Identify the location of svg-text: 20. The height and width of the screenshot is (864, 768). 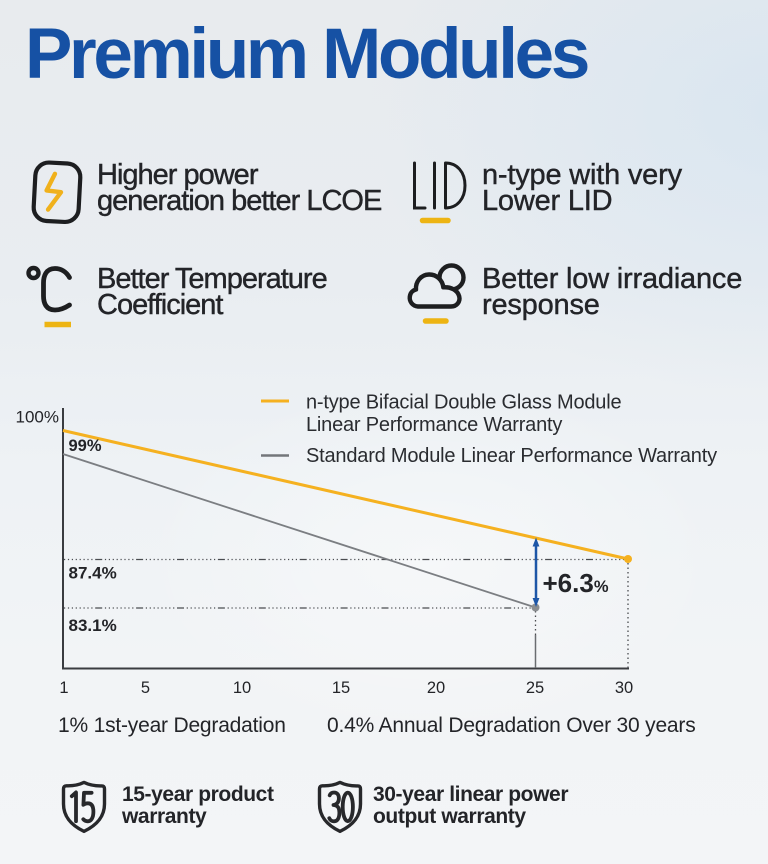
(436, 688).